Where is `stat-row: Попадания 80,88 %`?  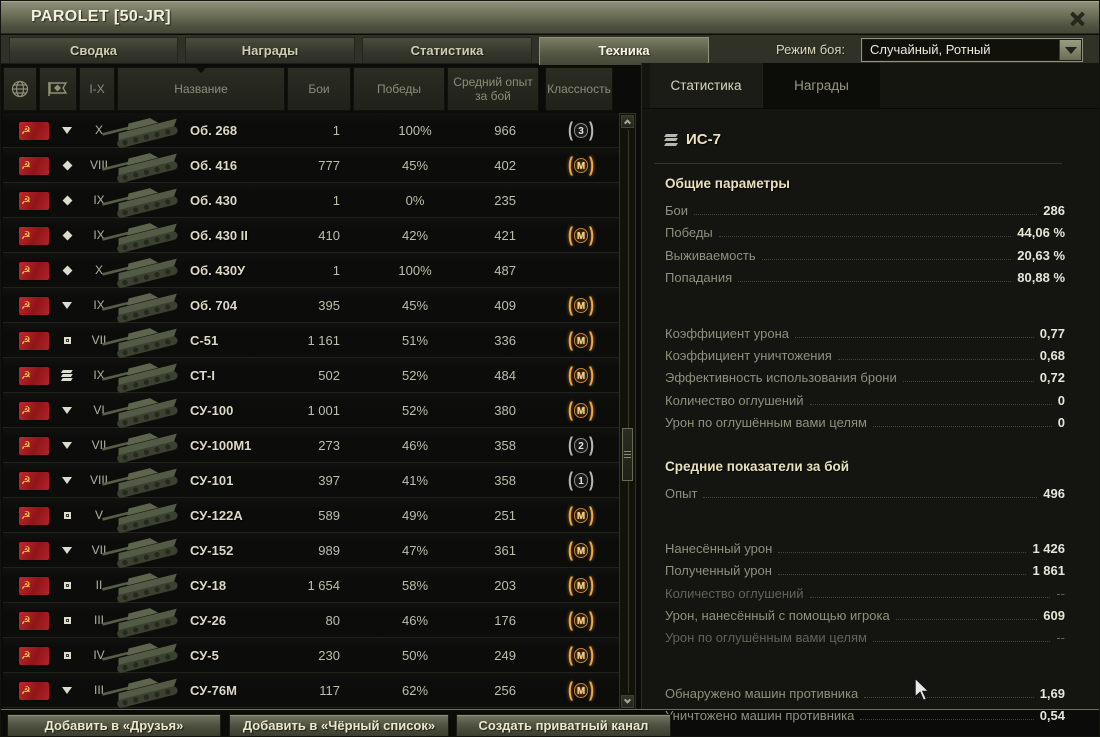
stat-row: Попадания 80,88 % is located at coordinates (865, 278).